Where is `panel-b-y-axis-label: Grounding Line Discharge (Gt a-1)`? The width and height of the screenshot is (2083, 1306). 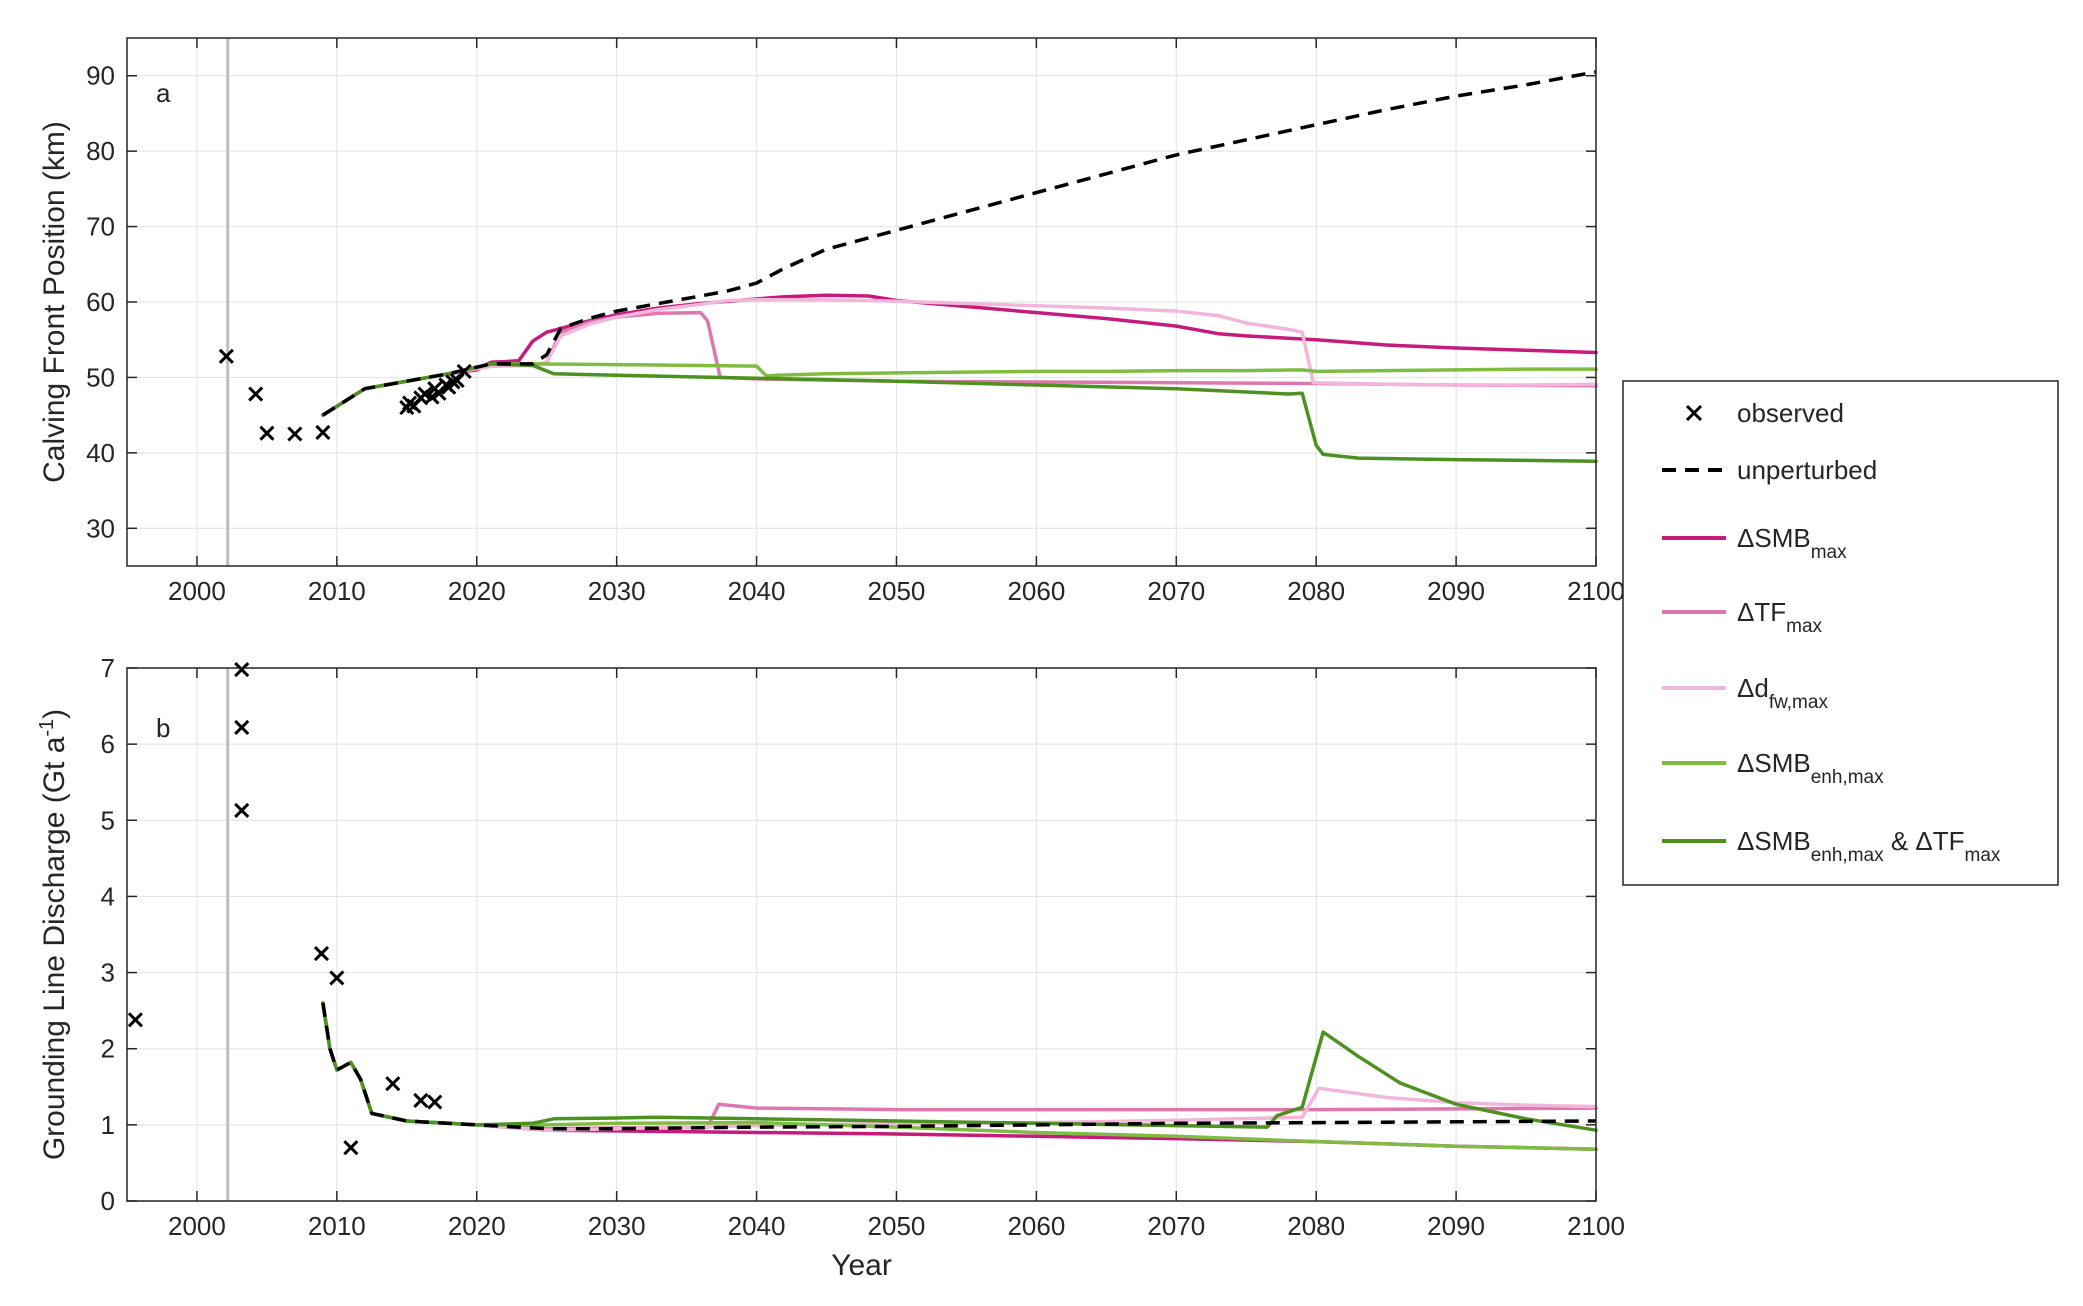
panel-b-y-axis-label: Grounding Line Discharge (Gt a-1) is located at coordinates (53, 934).